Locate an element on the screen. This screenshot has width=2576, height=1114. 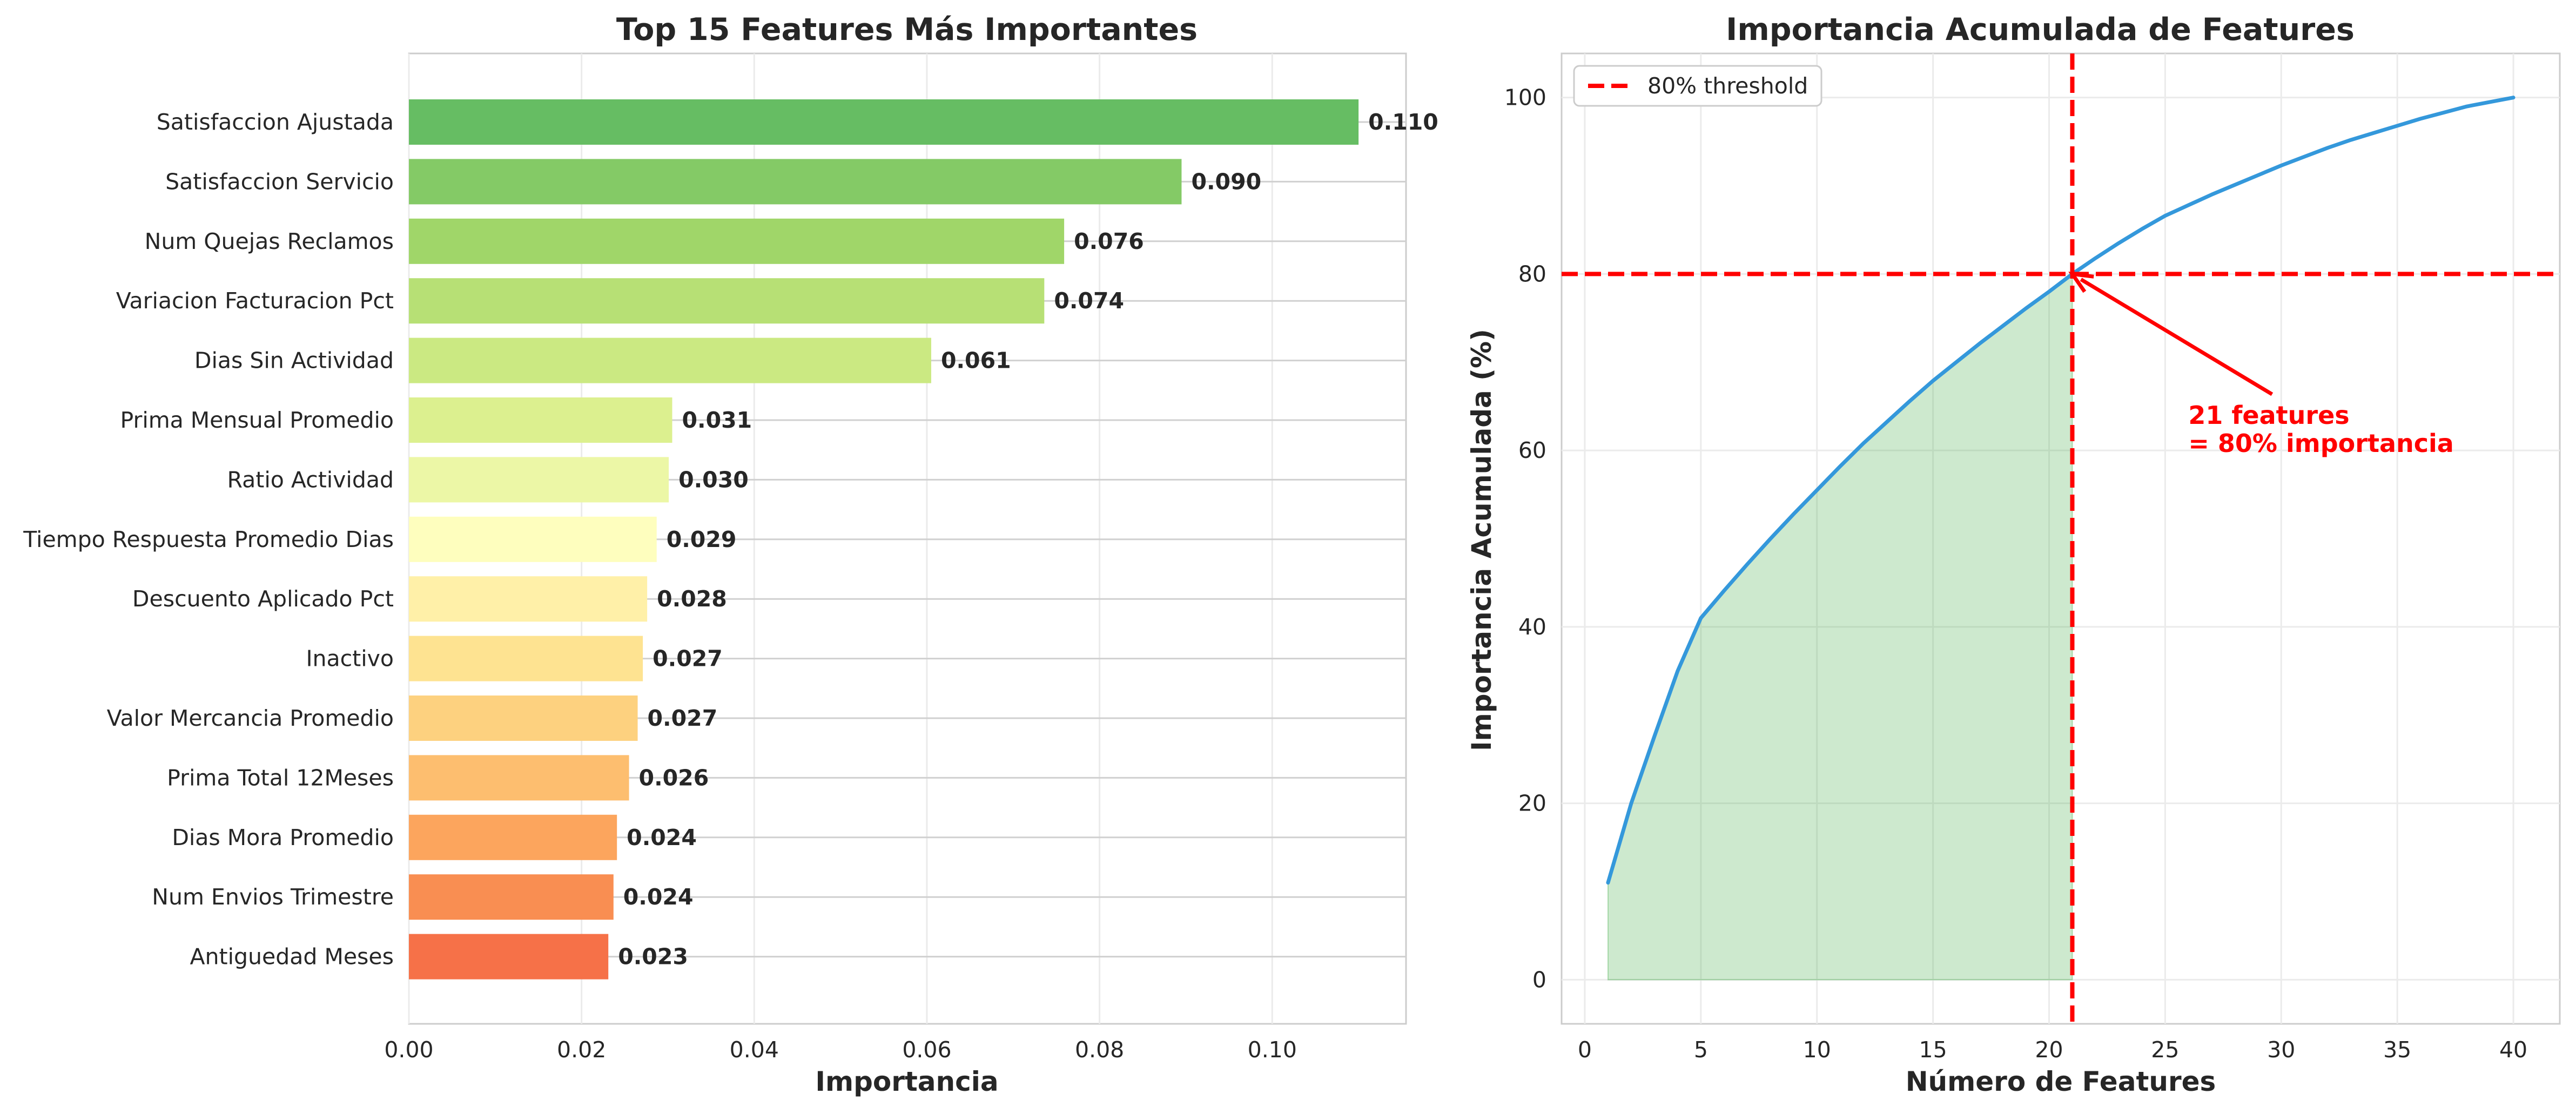
right-y-tick-labels: 0 20 40 60 80 100 is located at coordinates (1525, 539).